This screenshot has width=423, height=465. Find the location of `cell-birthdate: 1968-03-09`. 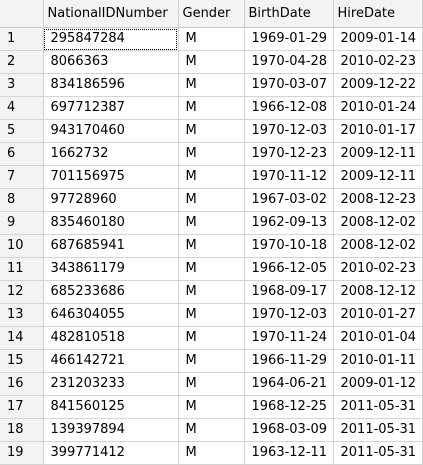

cell-birthdate: 1968-03-09 is located at coordinates (289, 430).